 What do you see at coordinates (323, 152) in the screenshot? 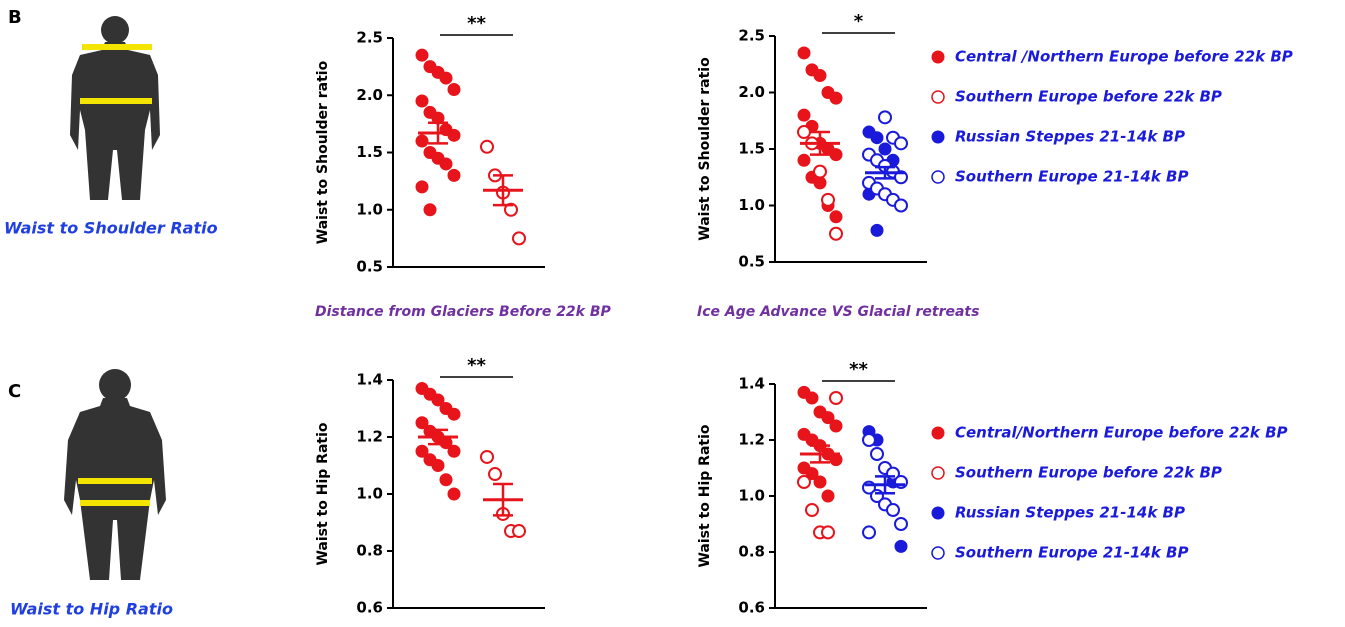
I see `y-axis-label: Waist to Shoulder ratio` at bounding box center [323, 152].